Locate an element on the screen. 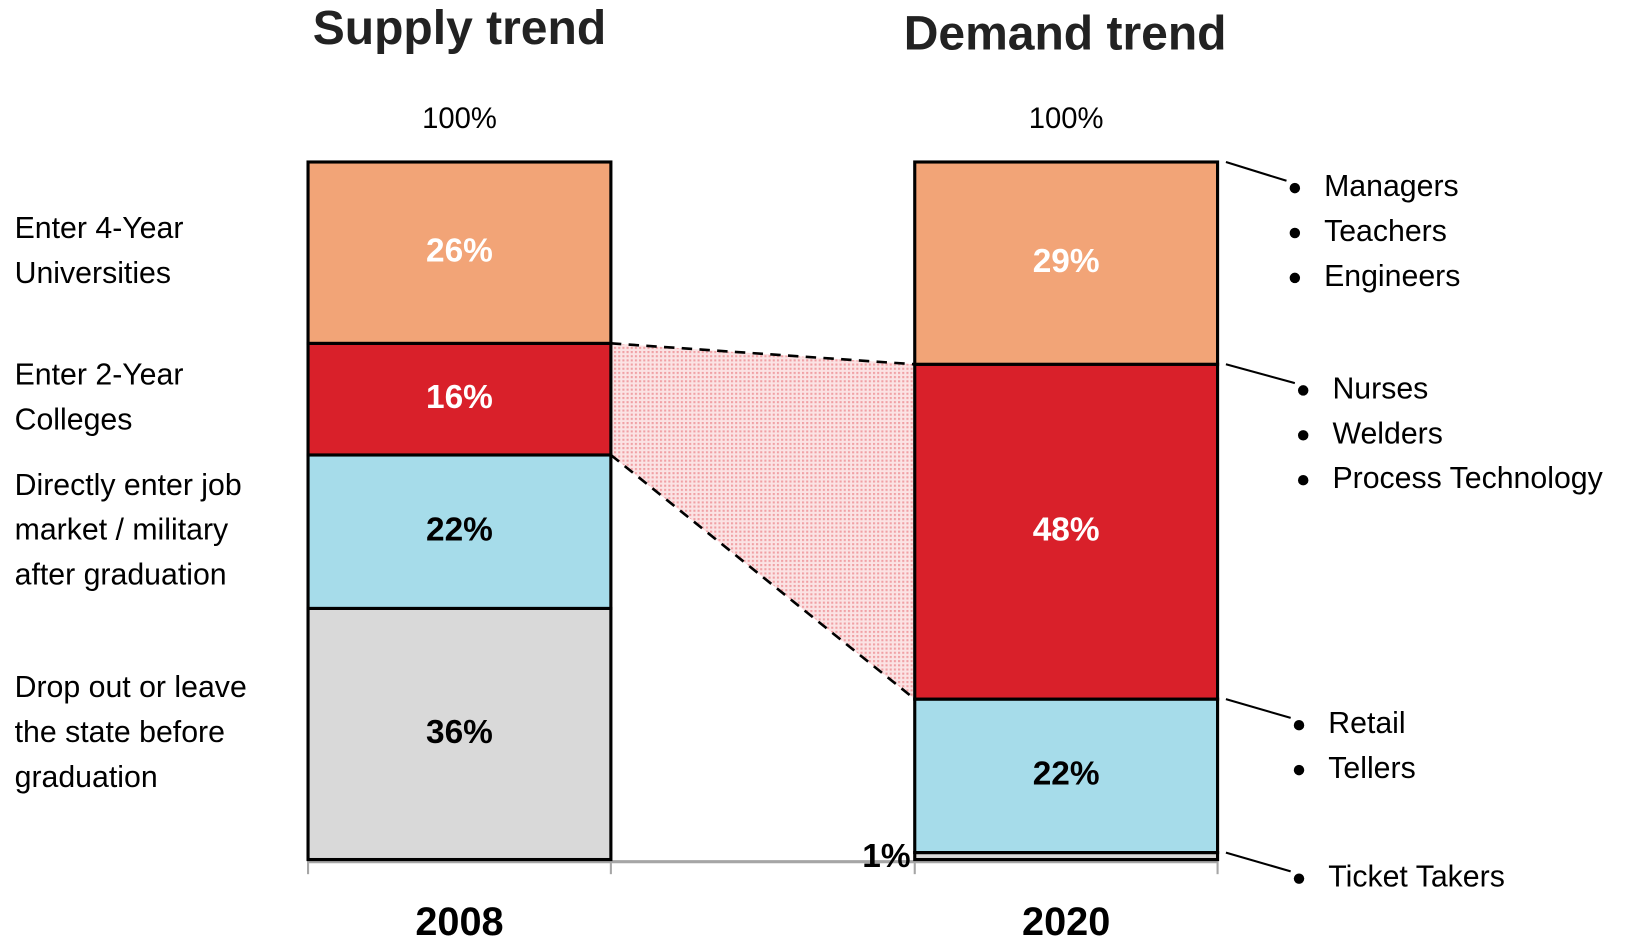 This screenshot has width=1629, height=938. chart-title: Demand trend is located at coordinates (1065, 33).